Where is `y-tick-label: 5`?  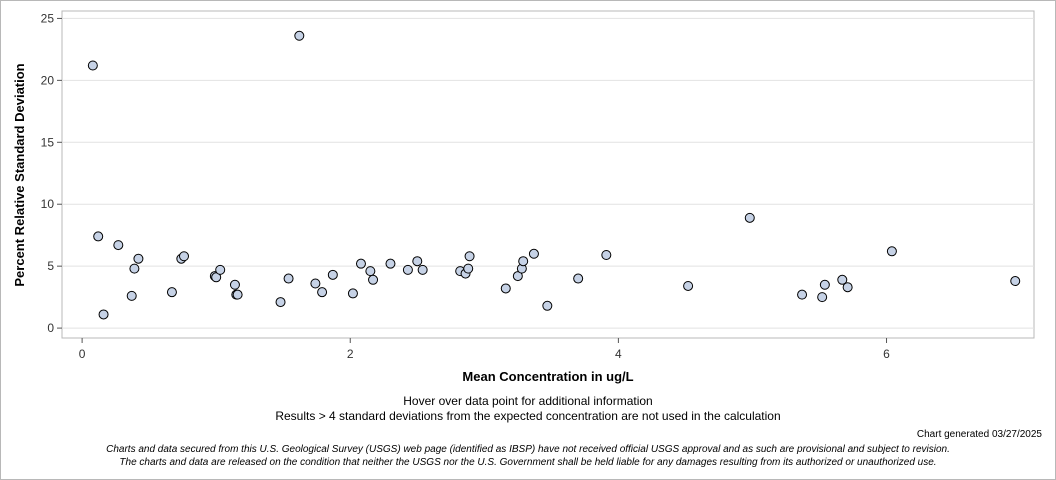
y-tick-label: 5 is located at coordinates (50, 266).